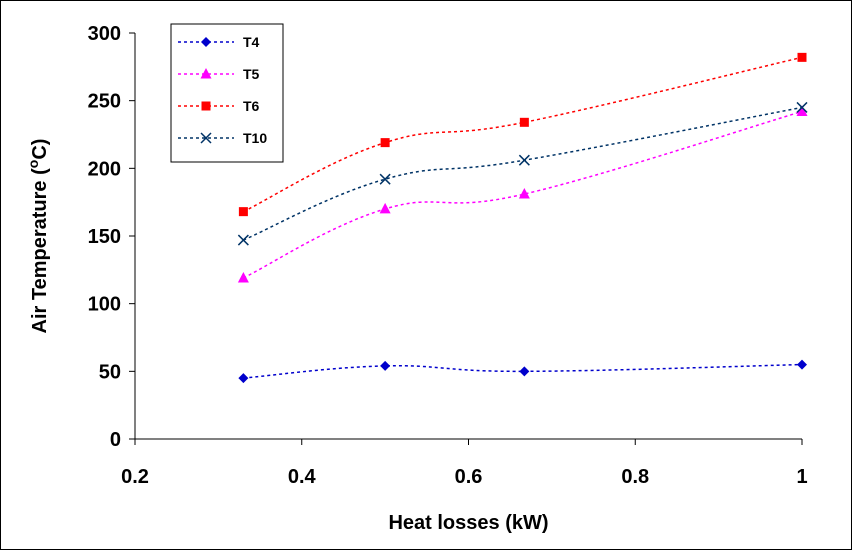 The width and height of the screenshot is (852, 550). Describe the element at coordinates (33, 164) in the screenshot. I see `y-axis-title-superscript: o` at that location.